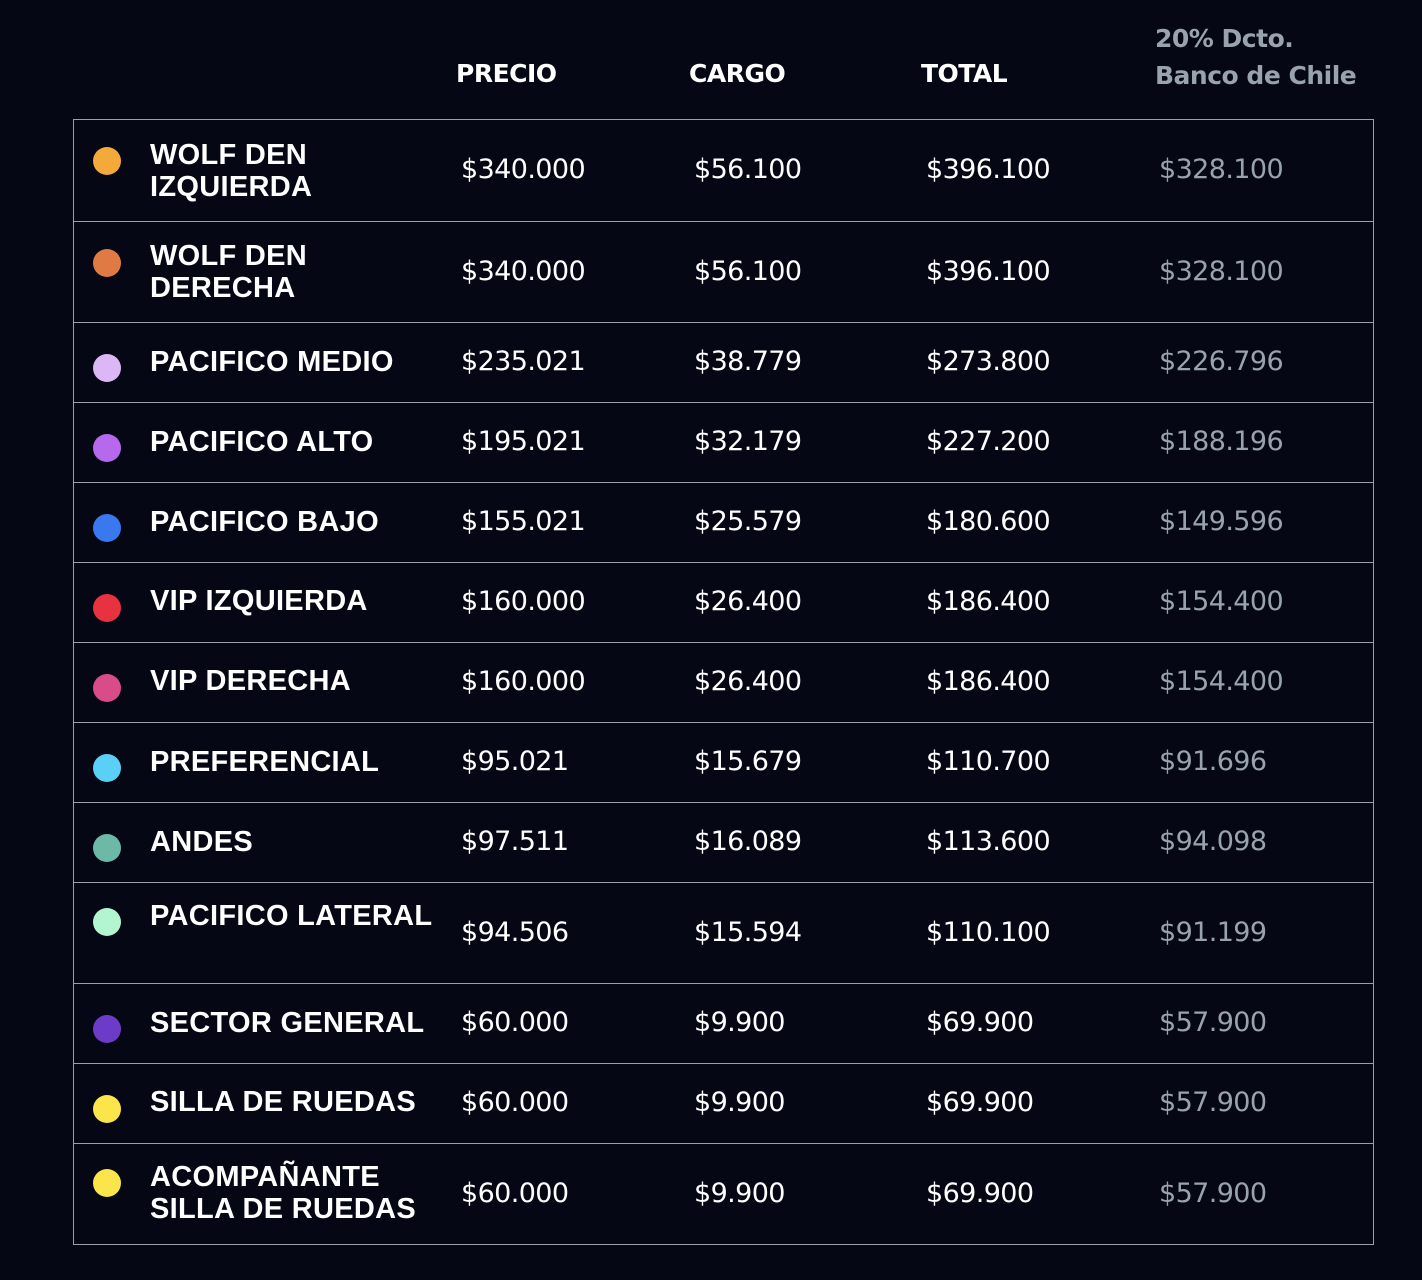 Image resolution: width=1422 pixels, height=1280 pixels. I want to click on sector-name: PACIFICO MEDIO, so click(272, 362).